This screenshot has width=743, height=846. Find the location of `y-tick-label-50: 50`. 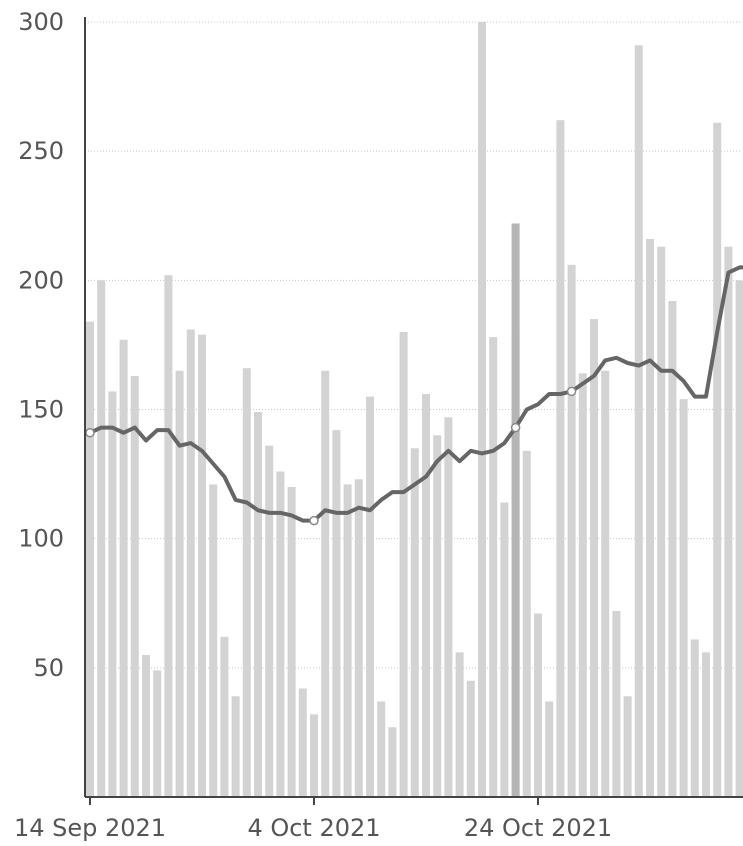

y-tick-label-50: 50 is located at coordinates (48, 668).